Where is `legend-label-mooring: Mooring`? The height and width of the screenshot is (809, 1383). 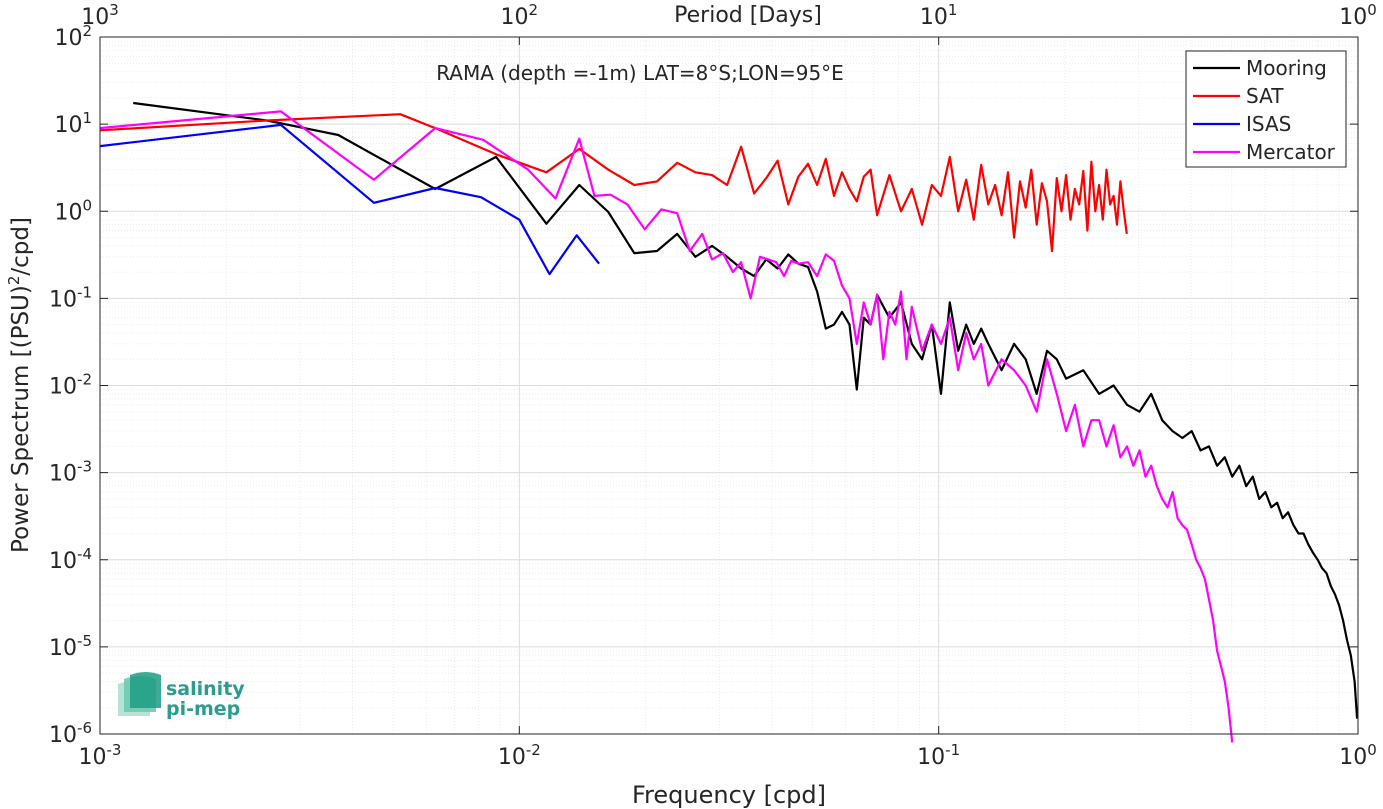
legend-label-mooring: Mooring is located at coordinates (1286, 68).